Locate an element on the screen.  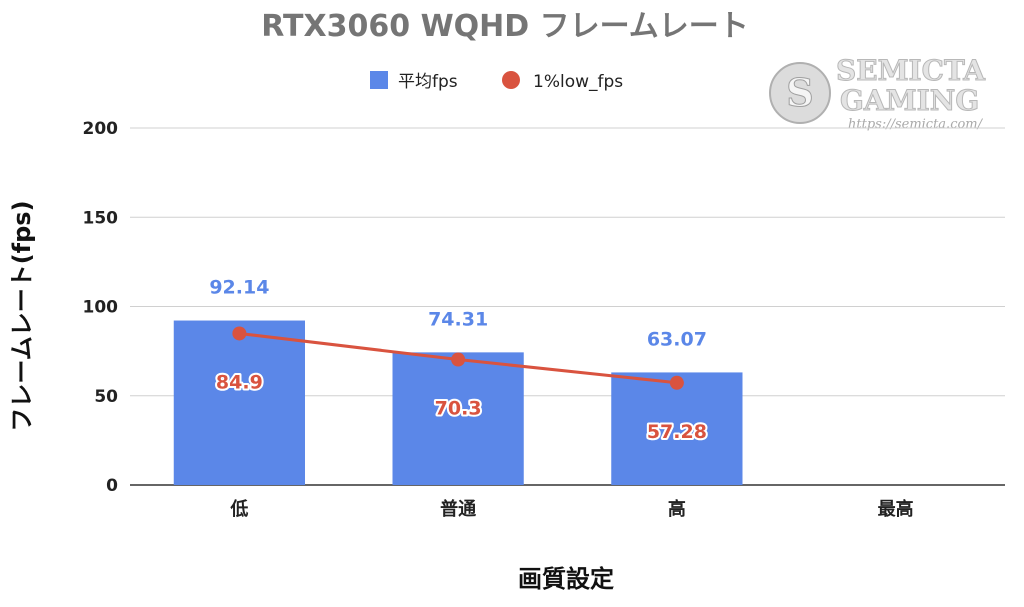
x-axis-title: 画質設定 is located at coordinates (566, 579).